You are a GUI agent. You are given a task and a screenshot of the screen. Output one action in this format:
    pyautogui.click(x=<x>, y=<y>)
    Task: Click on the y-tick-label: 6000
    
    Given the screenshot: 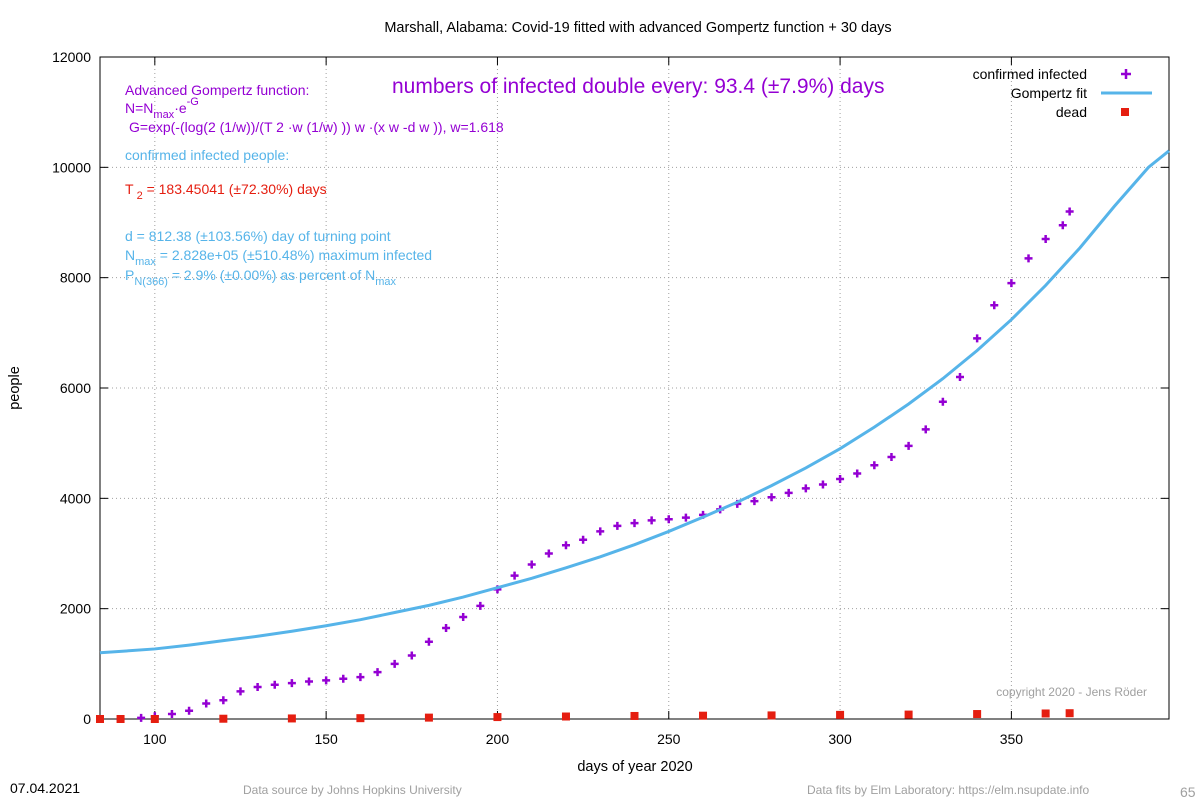 What is the action you would take?
    pyautogui.click(x=75, y=388)
    